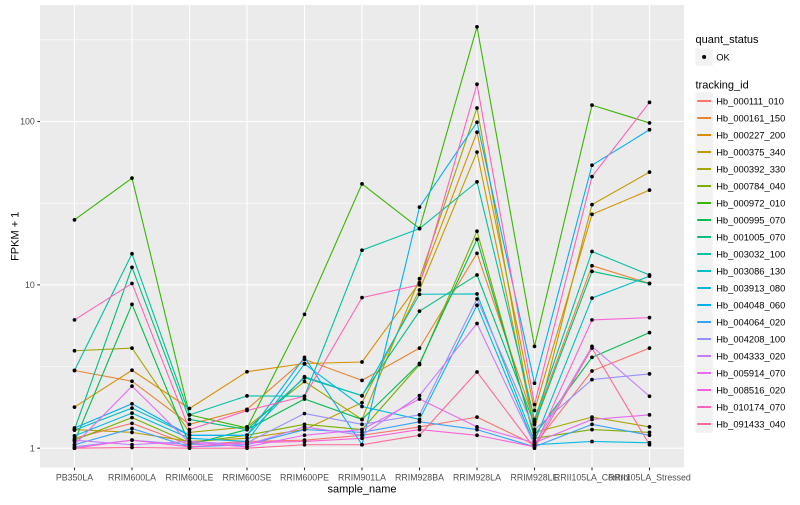  Describe the element at coordinates (750, 237) in the screenshot. I see `svg-text: Hb_001005_070` at that location.